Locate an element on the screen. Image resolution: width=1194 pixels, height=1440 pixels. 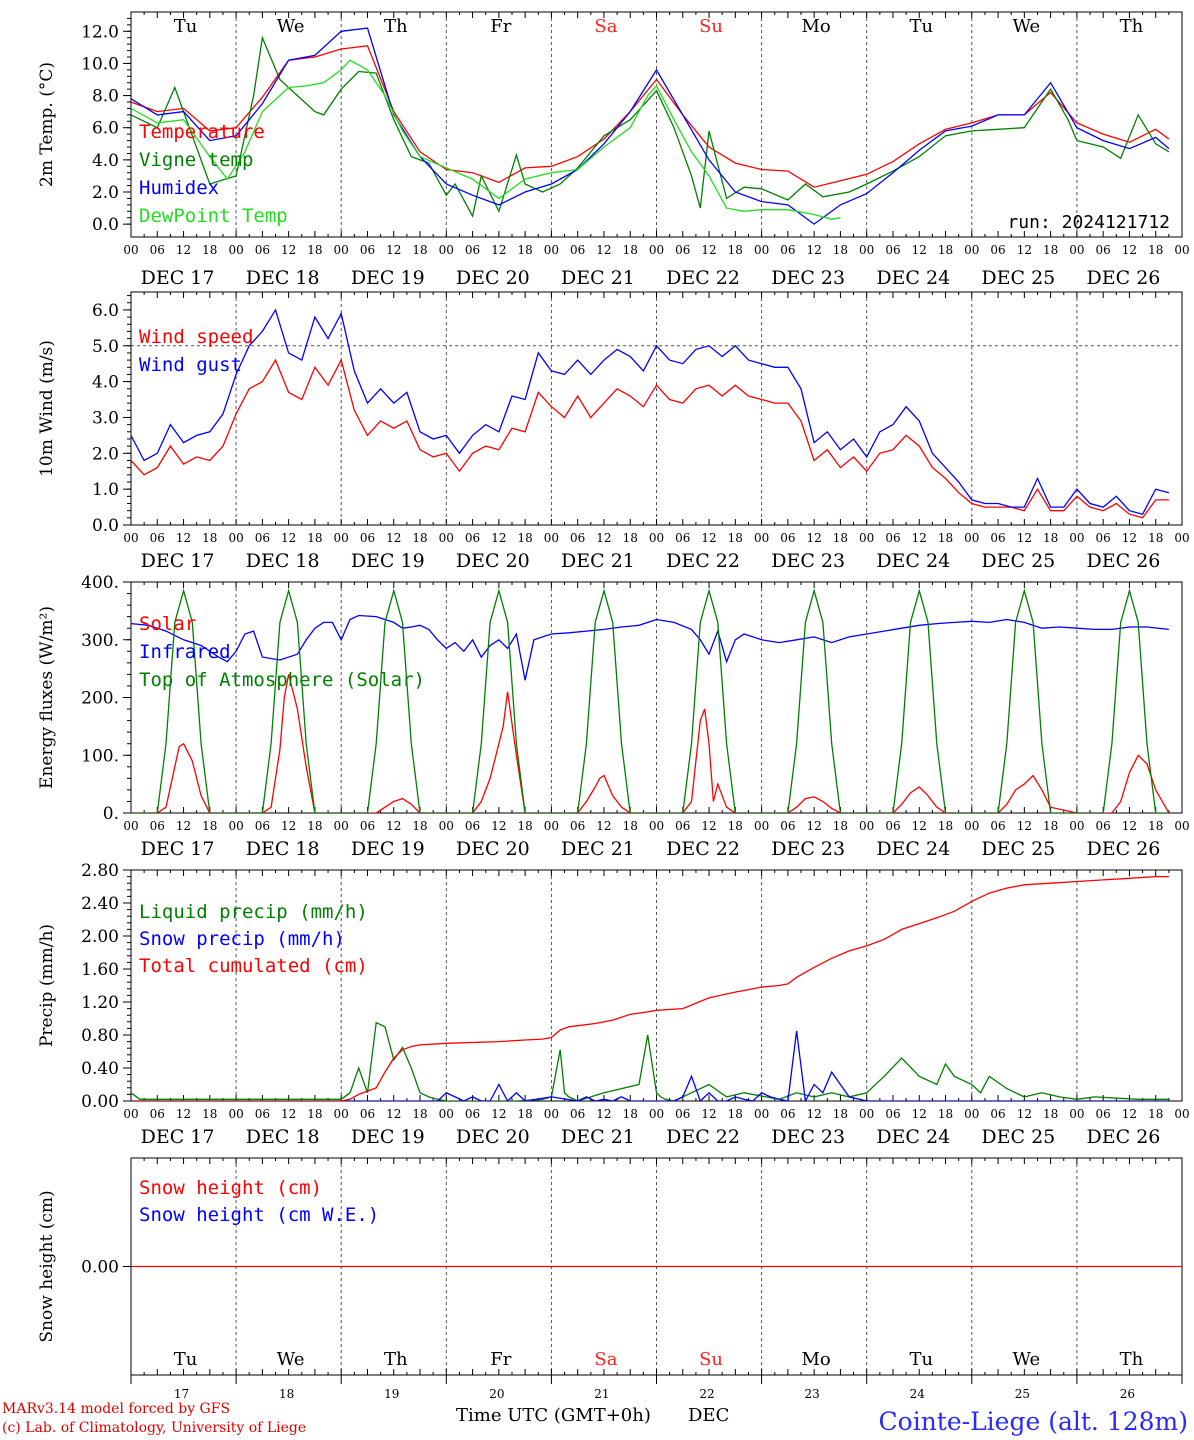
y-axis-label: Energy fluxes (W/m²) is located at coordinates (47, 697).